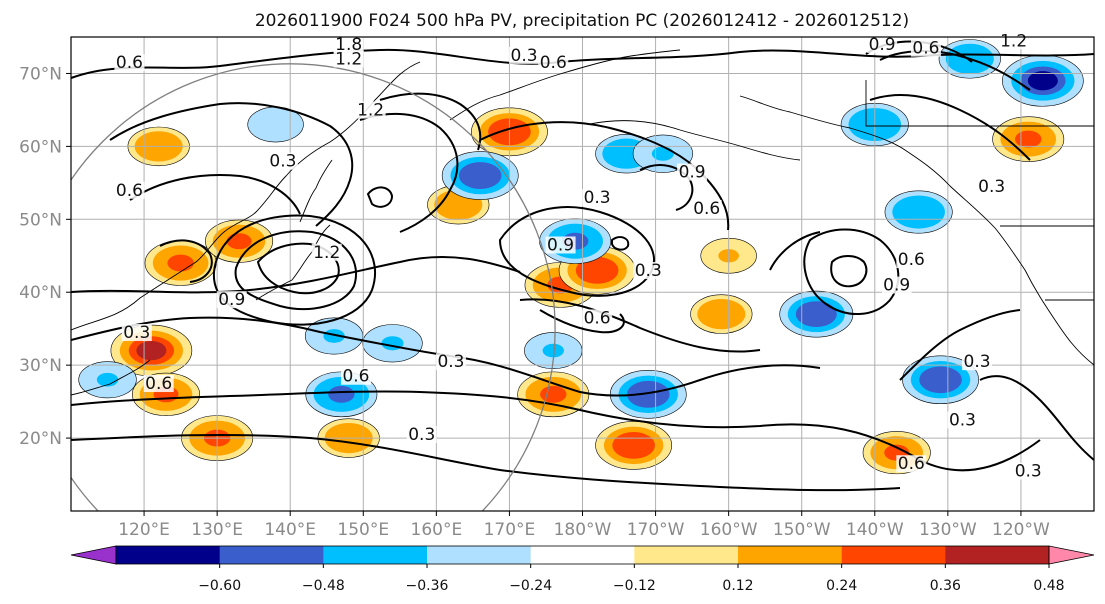  Describe the element at coordinates (40, 439) in the screenshot. I see `lat-tick-label: 20°N` at that location.